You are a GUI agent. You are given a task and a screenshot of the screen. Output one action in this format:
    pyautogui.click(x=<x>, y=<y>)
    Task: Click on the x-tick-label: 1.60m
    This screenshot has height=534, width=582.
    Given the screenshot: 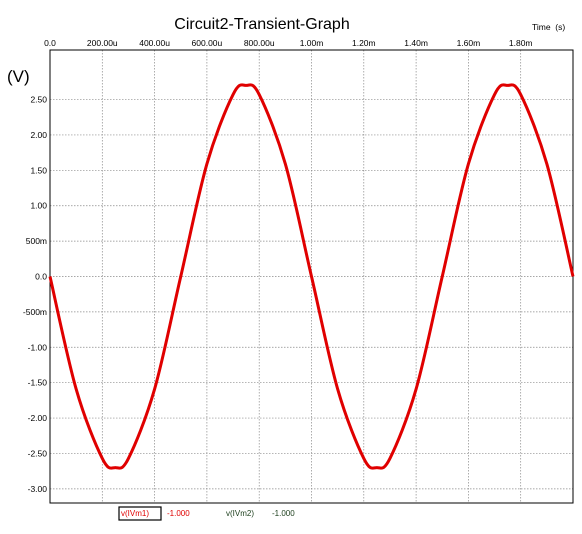 What is the action you would take?
    pyautogui.click(x=469, y=43)
    